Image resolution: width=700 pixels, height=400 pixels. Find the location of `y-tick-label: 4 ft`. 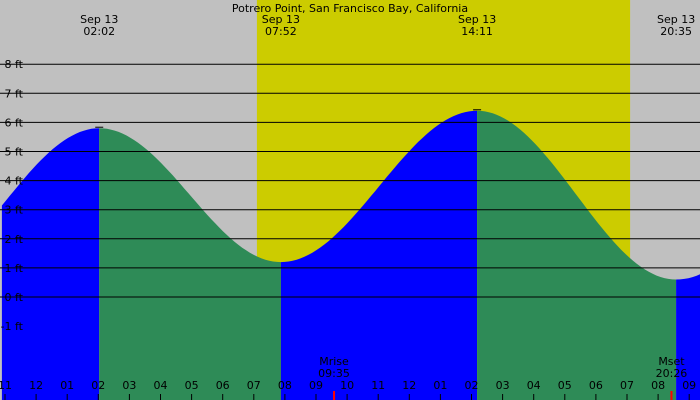

y-tick-label: 4 ft is located at coordinates (14, 181).